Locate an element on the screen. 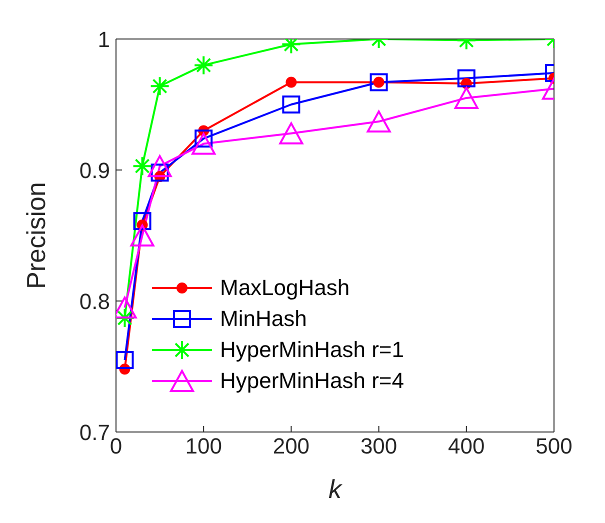 This screenshot has height=523, width=605. legend-label: MinHash is located at coordinates (263, 319).